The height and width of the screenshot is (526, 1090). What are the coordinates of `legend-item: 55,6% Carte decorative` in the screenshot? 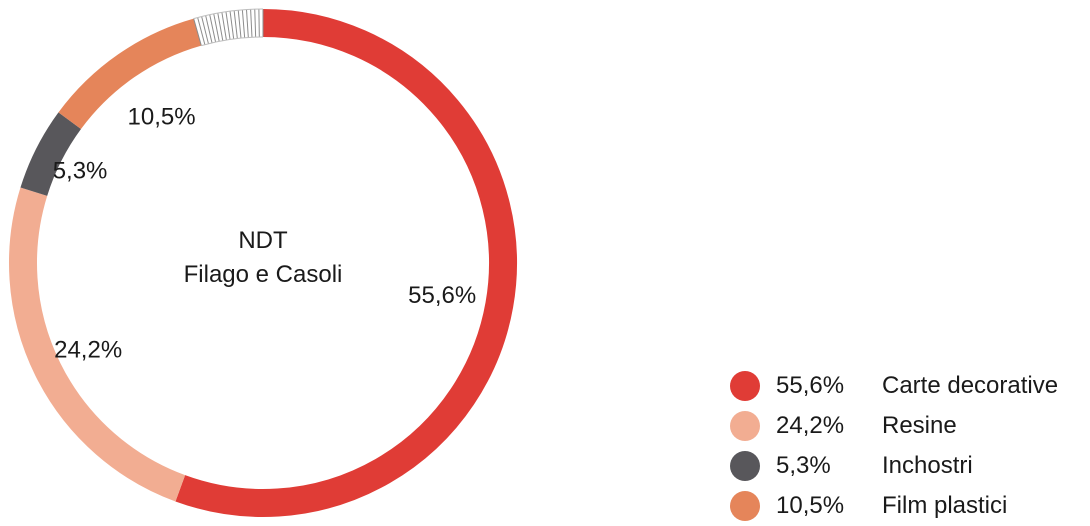 It's located at (910, 386).